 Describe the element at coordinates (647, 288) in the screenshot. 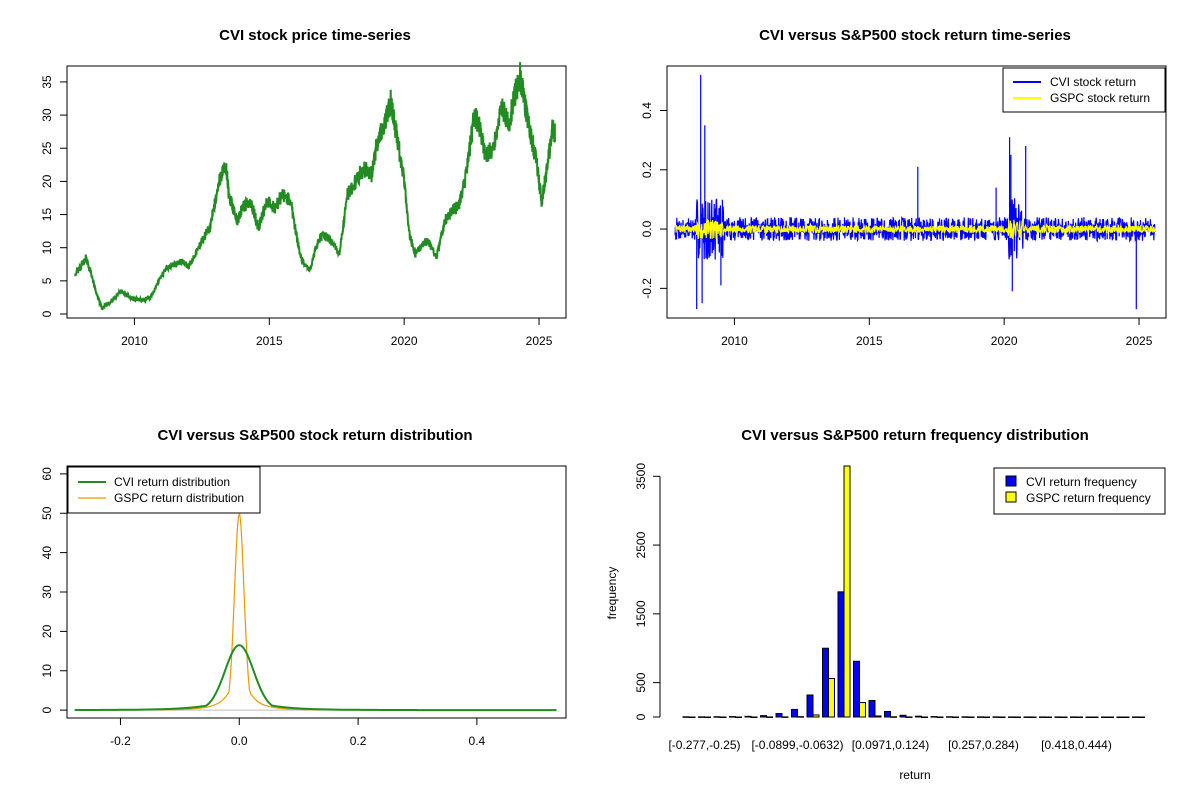

I see `y-tick-label: -0.2` at that location.